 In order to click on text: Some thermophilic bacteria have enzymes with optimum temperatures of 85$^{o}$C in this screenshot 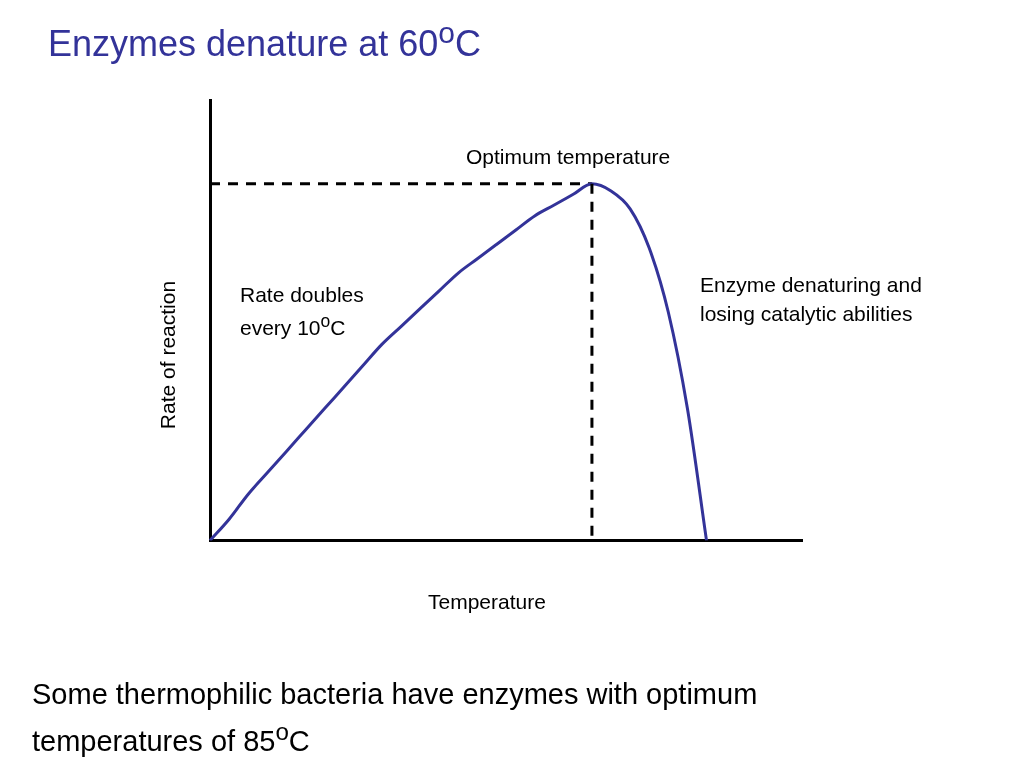, I will do `click(395, 718)`.